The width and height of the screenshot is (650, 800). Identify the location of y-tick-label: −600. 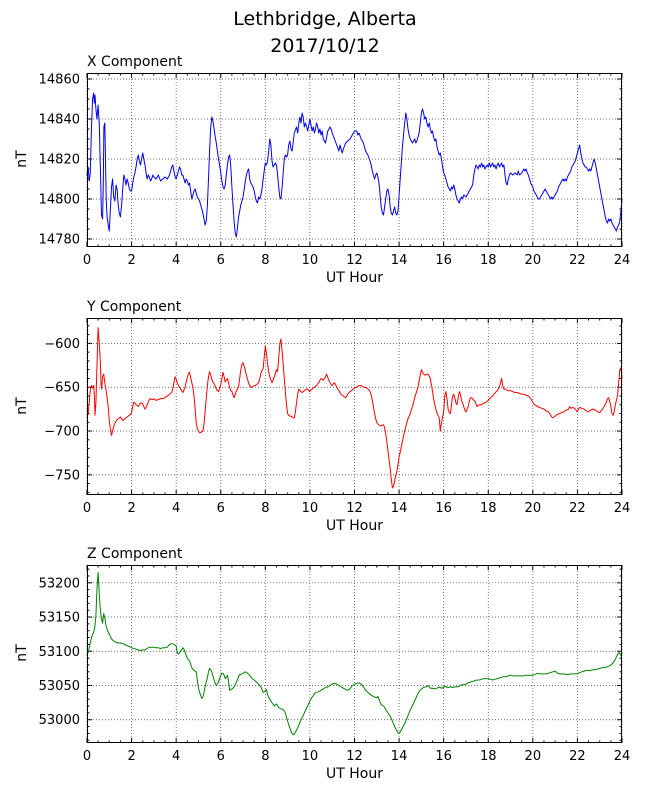
(62, 344).